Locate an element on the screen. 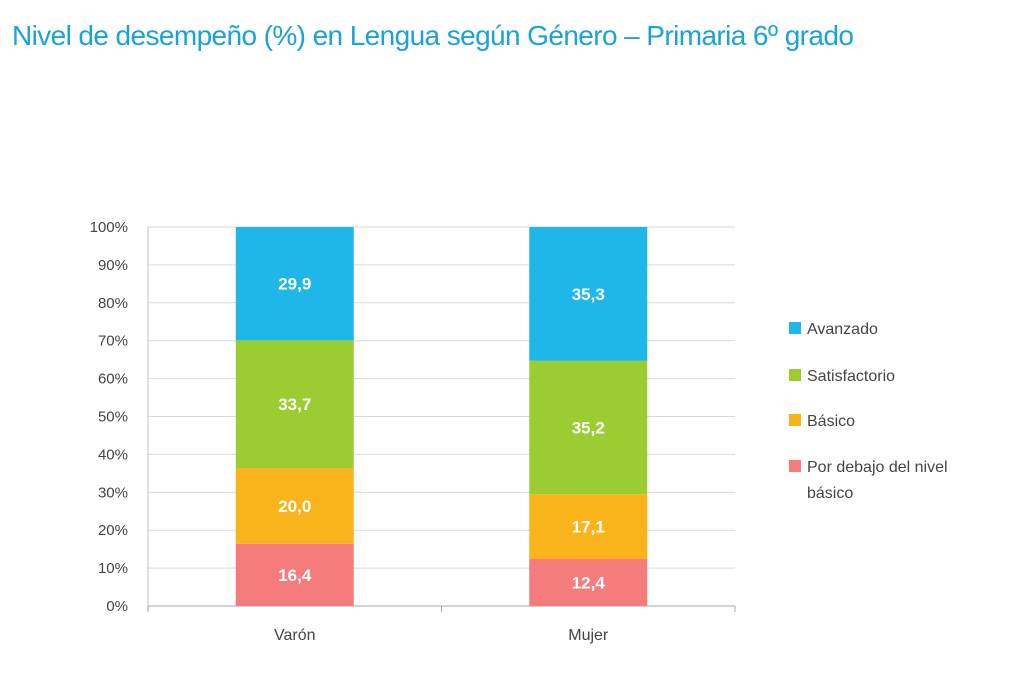  y-tick-label: 10% is located at coordinates (113, 568).